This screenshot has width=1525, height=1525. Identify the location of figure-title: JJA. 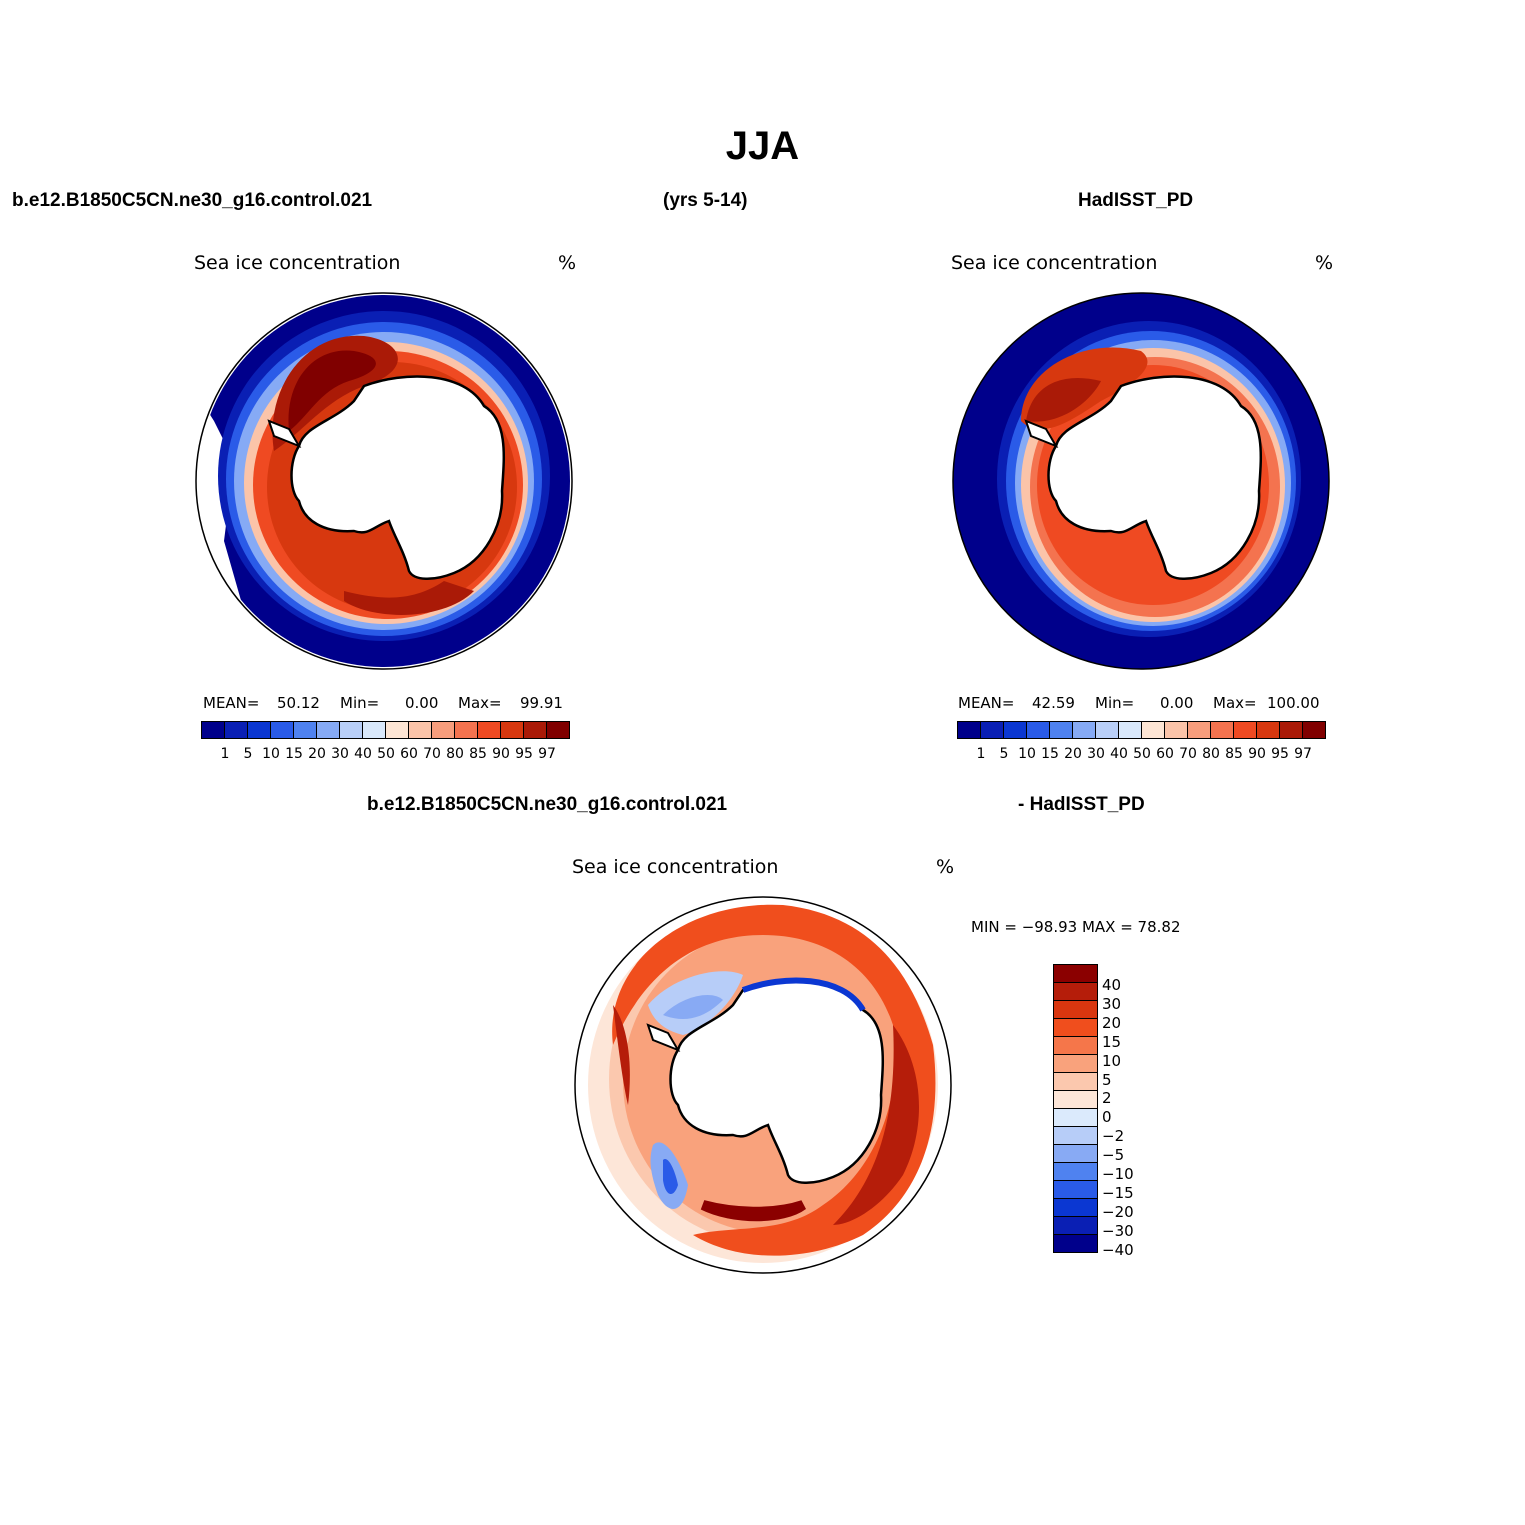
(762, 146).